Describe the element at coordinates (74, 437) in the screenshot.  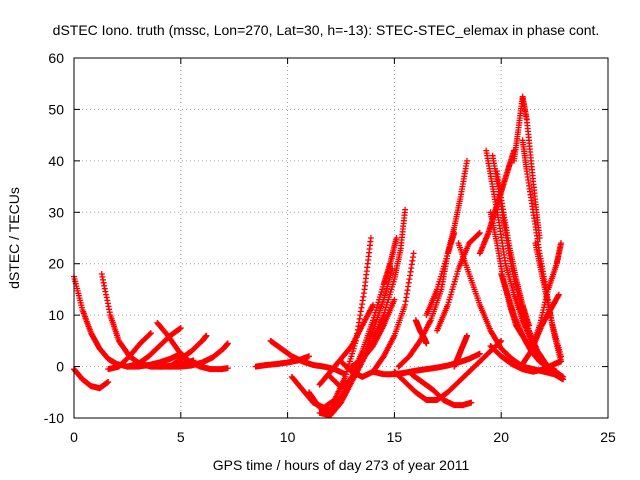
I see `x-tick-label: 0` at that location.